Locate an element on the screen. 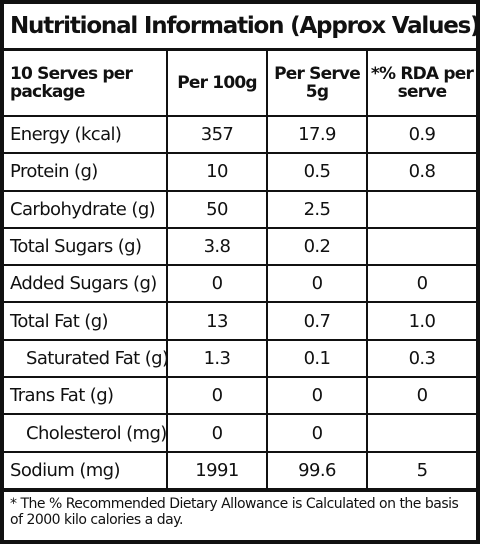 The height and width of the screenshot is (544, 480). table-row: Cholesterol (mg) 0 0 is located at coordinates (240, 433).